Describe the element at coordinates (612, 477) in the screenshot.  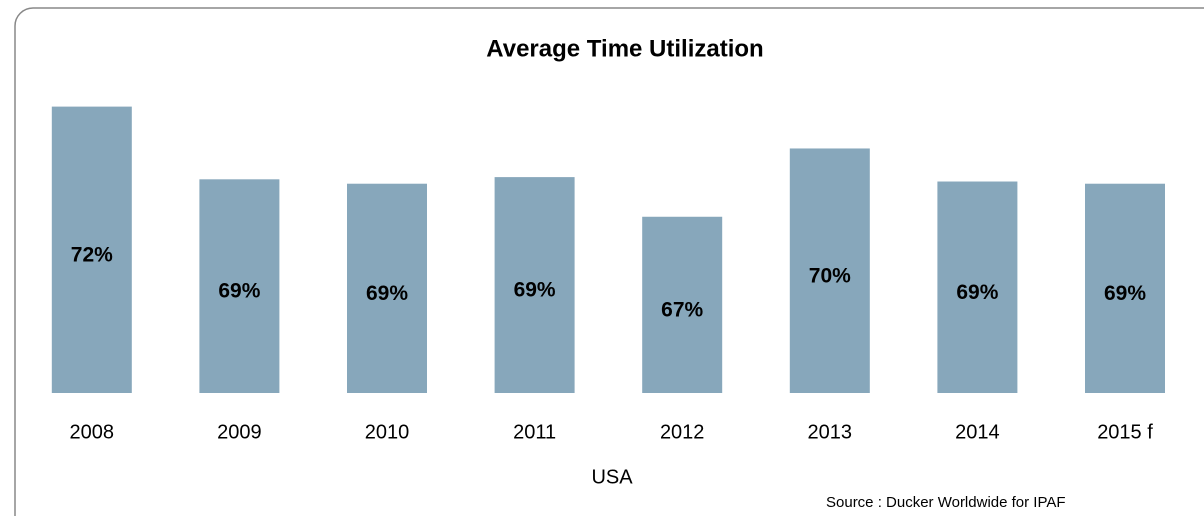
I see `x-axis-label: USA` at that location.